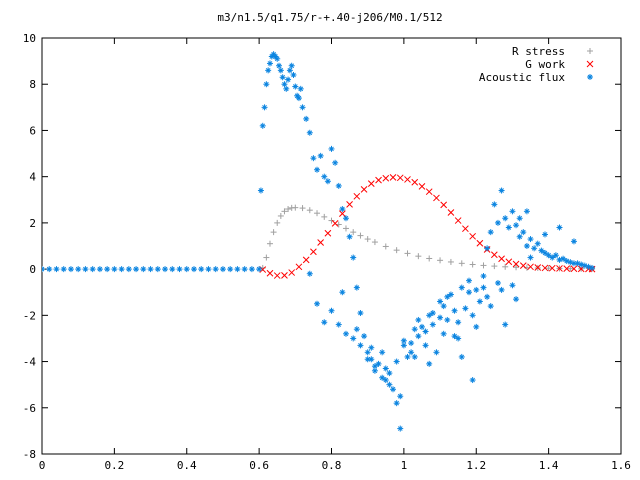 The image size is (640, 480). I want to click on y-tick-label: 0, so click(32, 269).